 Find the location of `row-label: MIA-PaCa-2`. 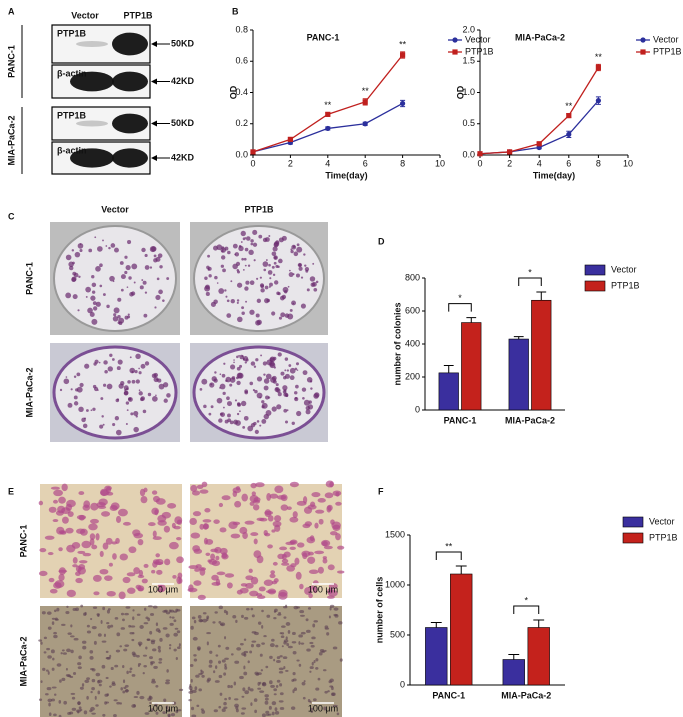

row-label: MIA-PaCa-2 is located at coordinates (29, 392).